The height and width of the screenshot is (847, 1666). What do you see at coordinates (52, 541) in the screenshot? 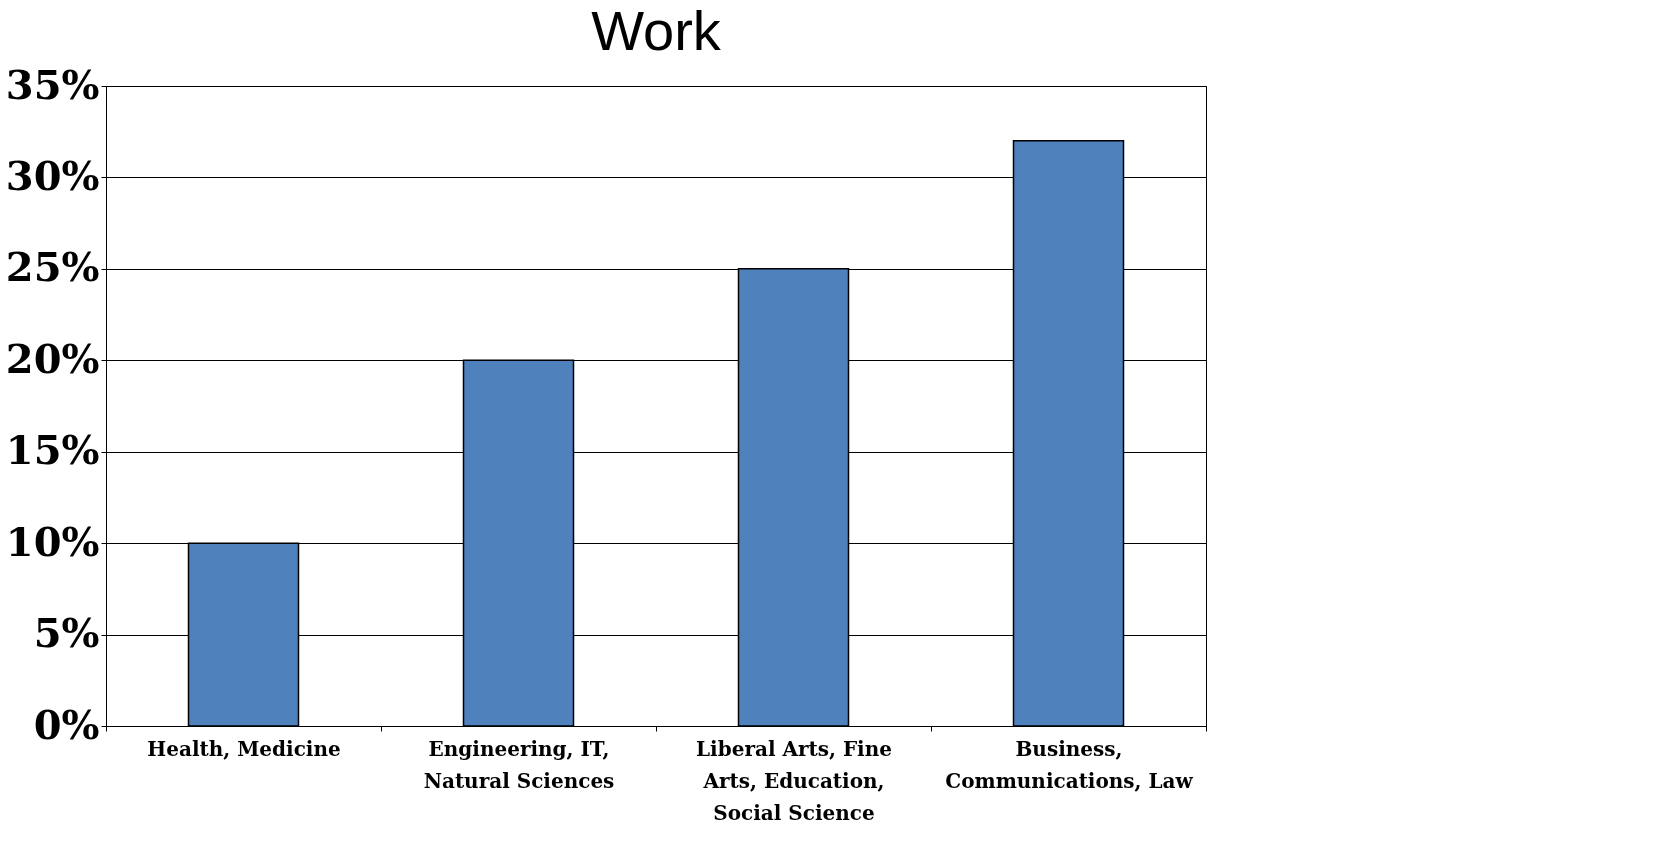
I see `y-tick-label: 10%` at bounding box center [52, 541].